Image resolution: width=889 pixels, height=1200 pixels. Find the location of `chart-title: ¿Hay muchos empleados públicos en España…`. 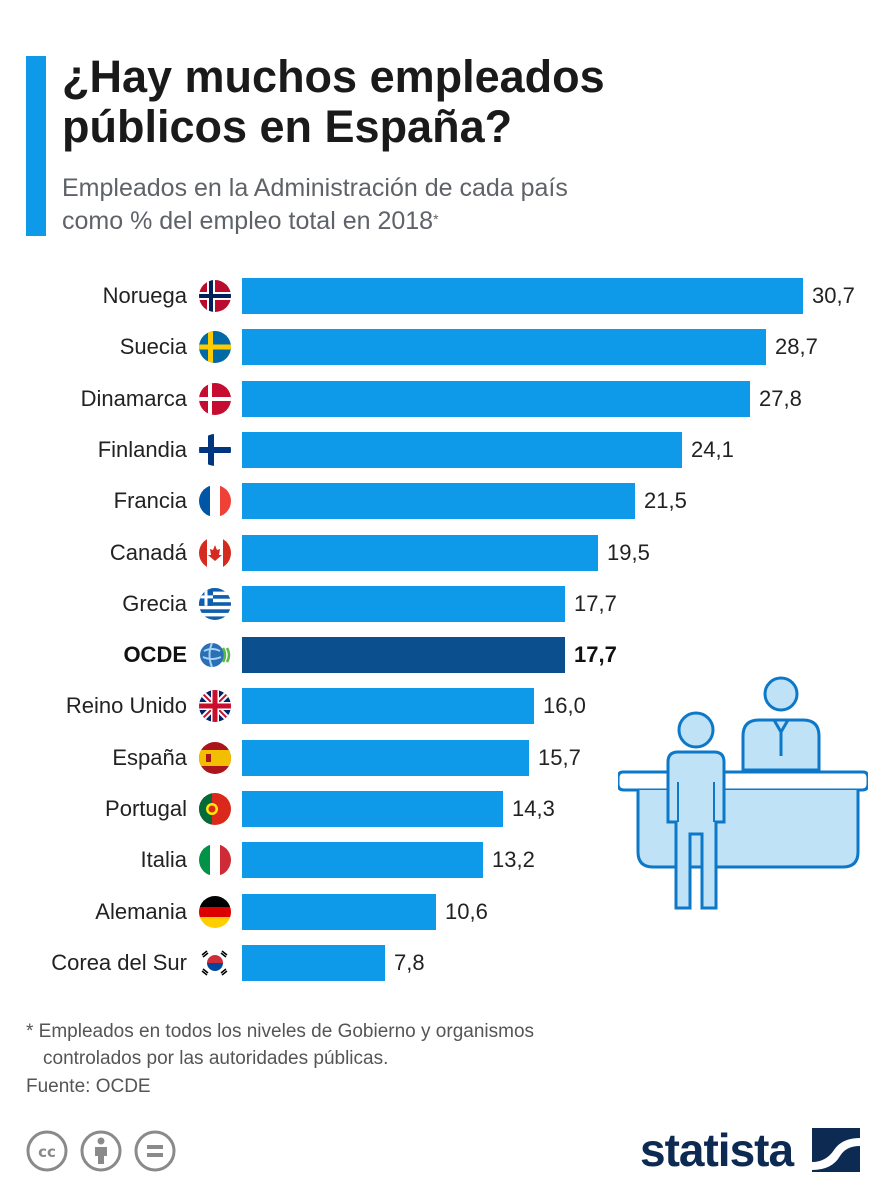

chart-title: ¿Hay muchos empleados públicos en España… is located at coordinates (462, 102).